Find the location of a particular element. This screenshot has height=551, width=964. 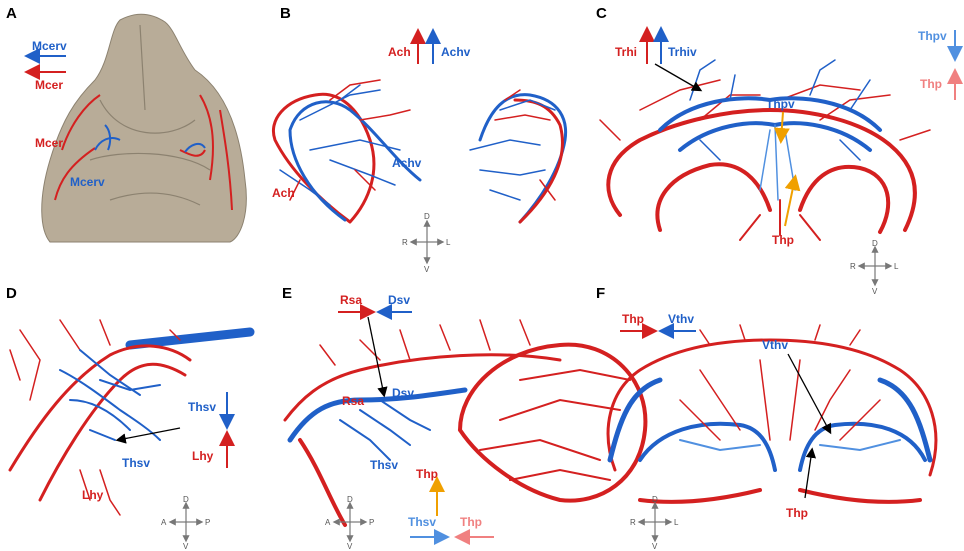

pointer-rsa-dsv is located at coordinates (377, 357).